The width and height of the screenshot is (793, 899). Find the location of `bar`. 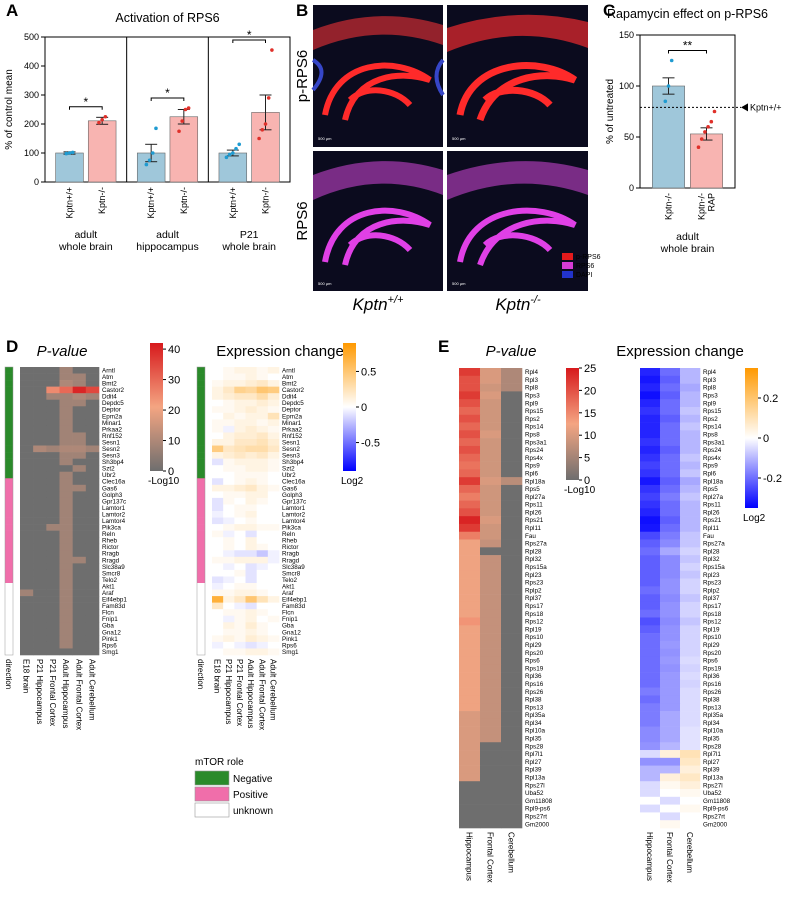

bar is located at coordinates (102, 151).